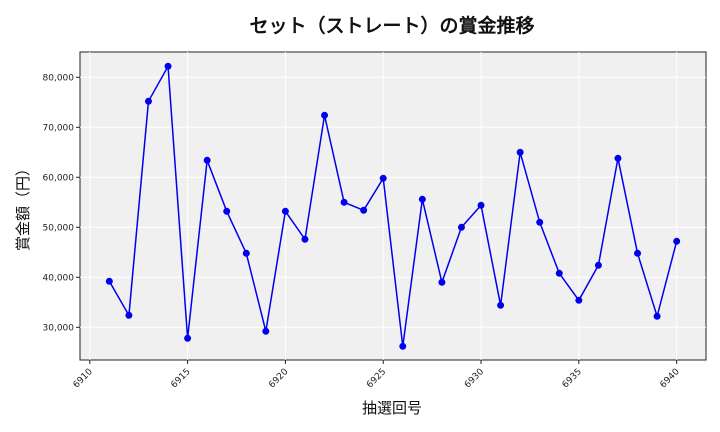 The height and width of the screenshot is (432, 720). Describe the element at coordinates (23, 206) in the screenshot. I see `y-axis-label: 賞金額（円）` at that location.